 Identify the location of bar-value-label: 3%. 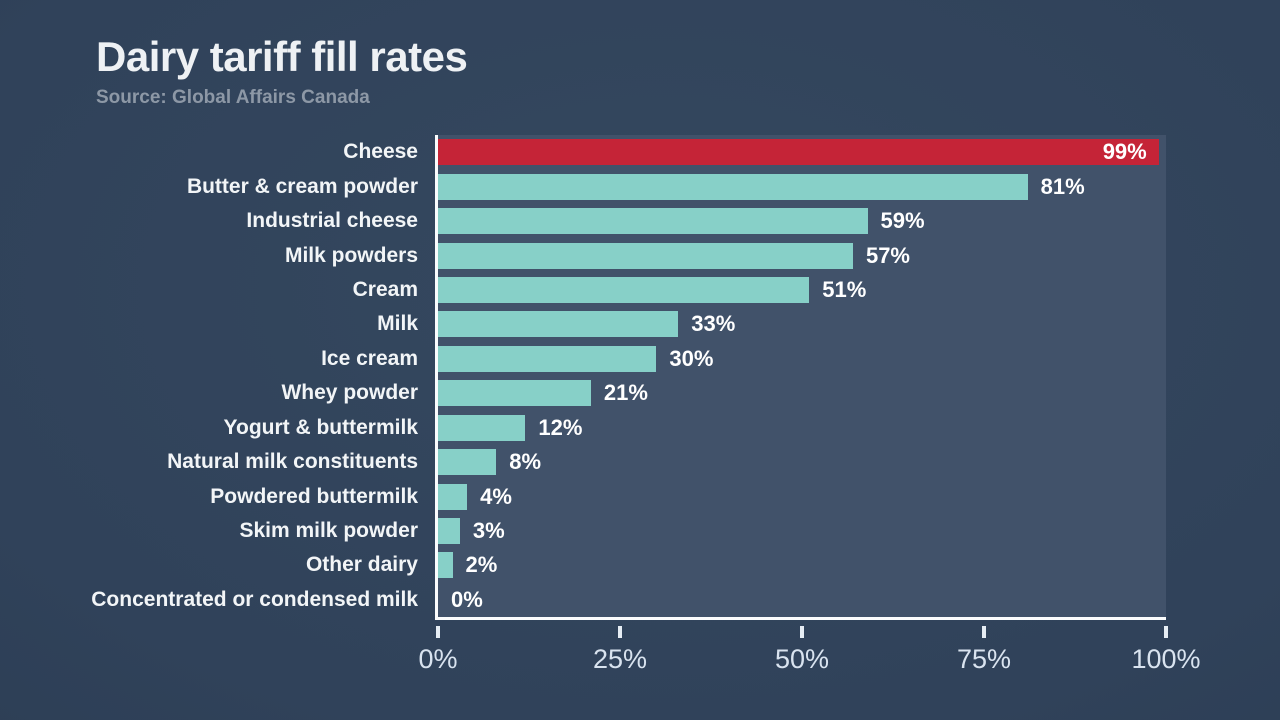
(488, 530).